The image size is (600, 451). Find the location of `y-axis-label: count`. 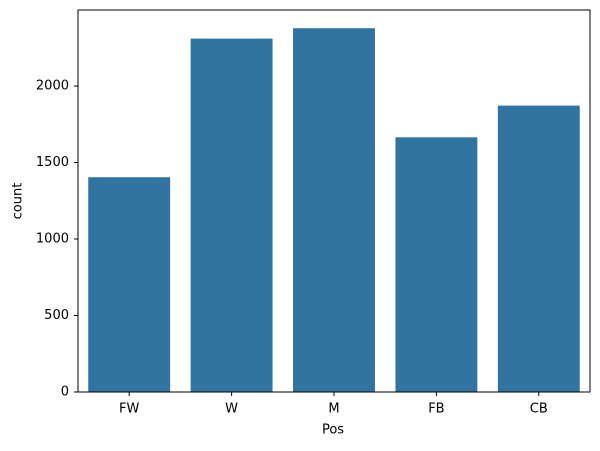

y-axis-label: count is located at coordinates (18, 201).